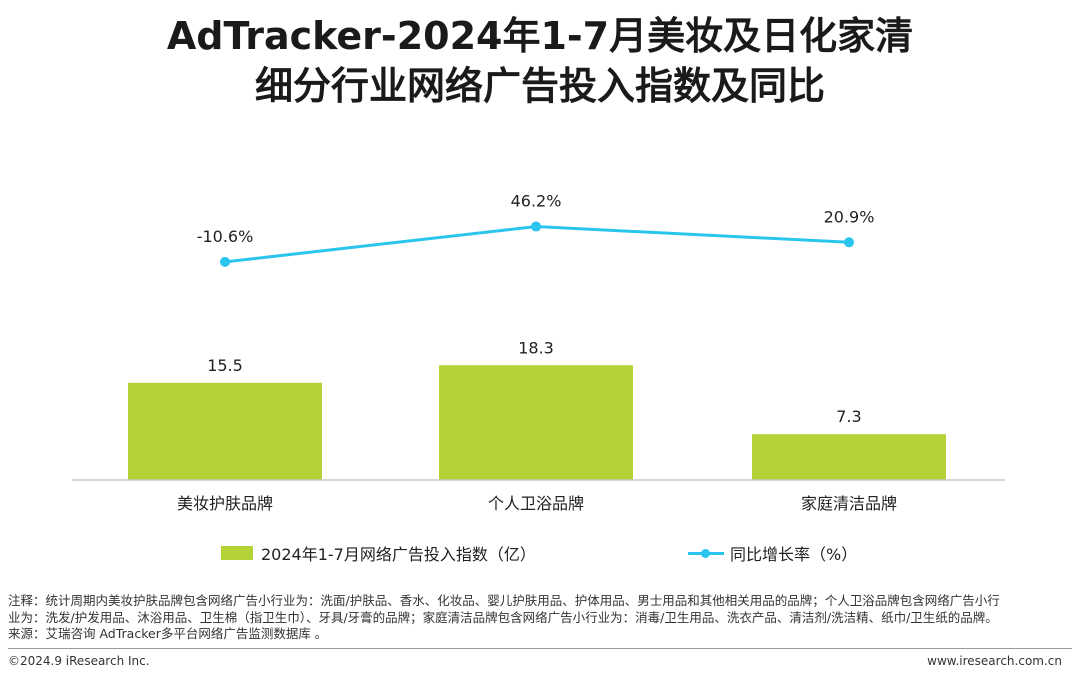  What do you see at coordinates (536, 201) in the screenshot?
I see `growth-label-2: 46.2%` at bounding box center [536, 201].